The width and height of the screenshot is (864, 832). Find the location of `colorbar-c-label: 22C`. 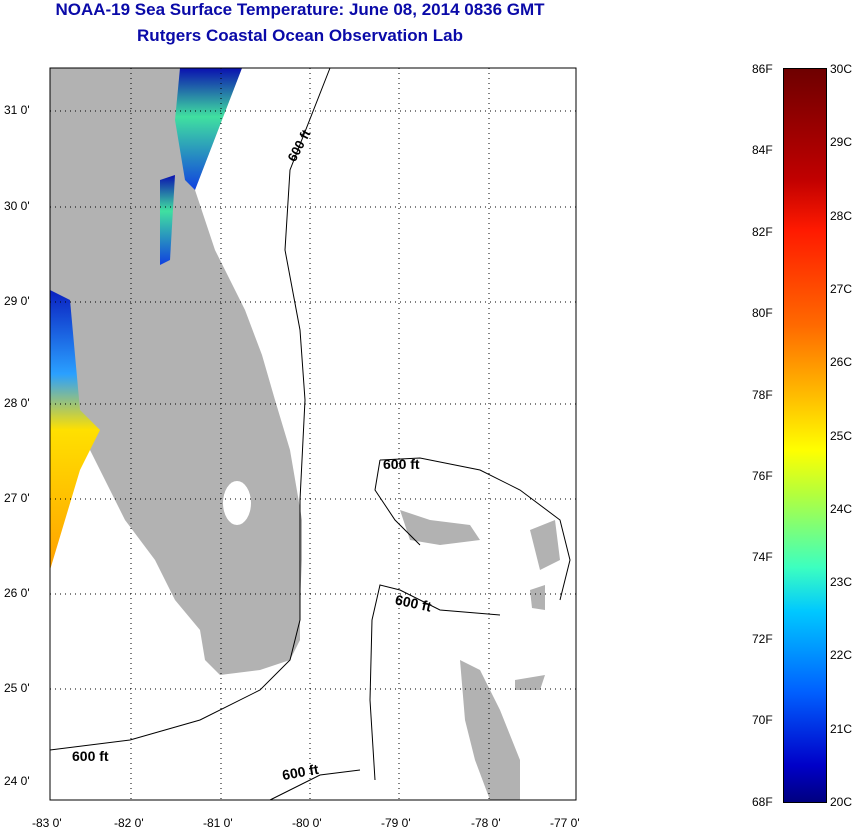

colorbar-c-label: 22C is located at coordinates (841, 655).